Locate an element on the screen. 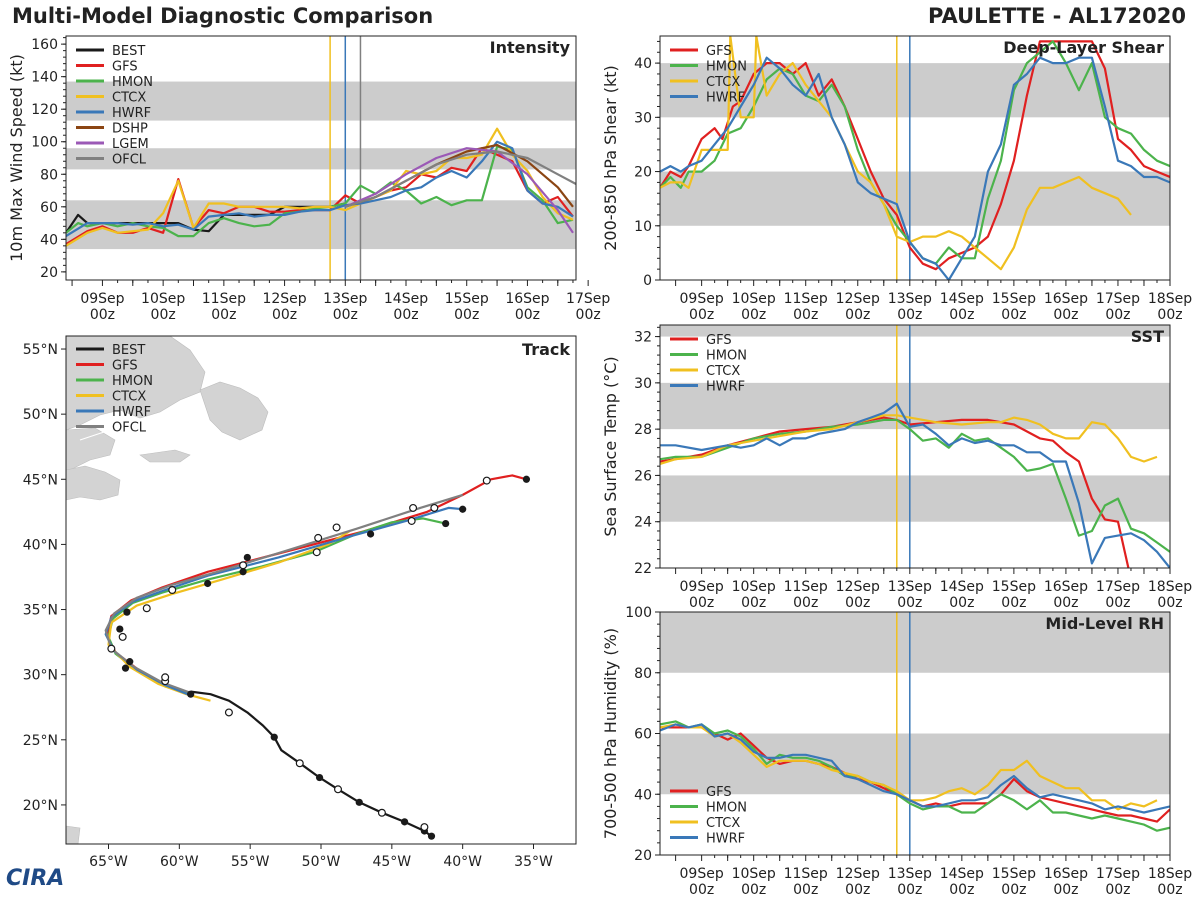 Image resolution: width=1200 pixels, height=900 pixels. track-OFCL is located at coordinates (284, 593).